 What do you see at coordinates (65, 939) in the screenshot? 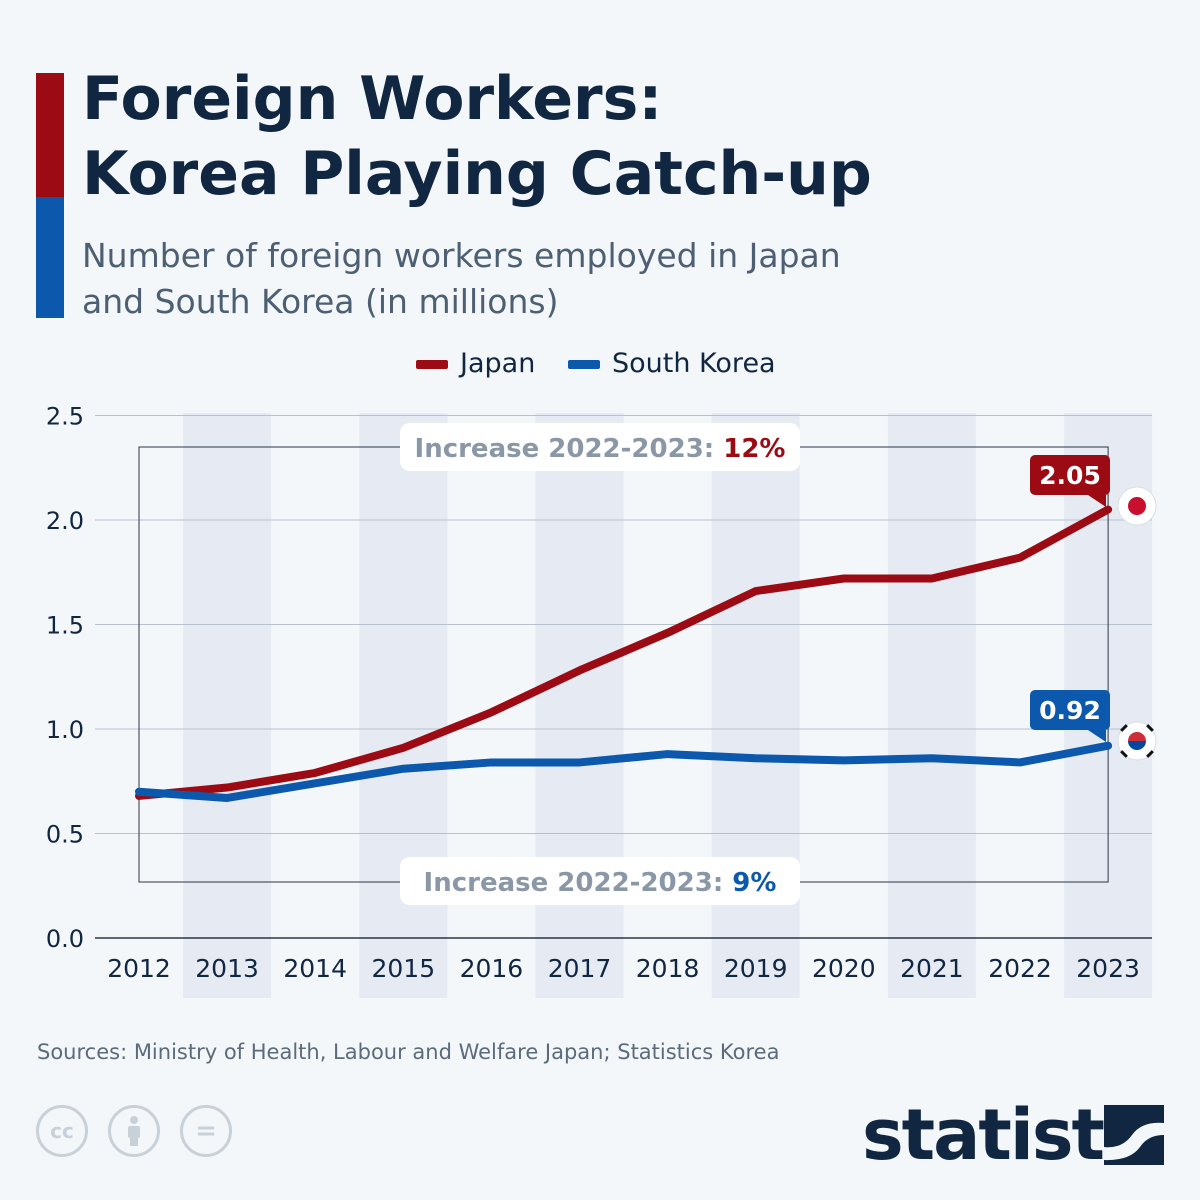
I see `y-tick-label: 0.0` at bounding box center [65, 939].